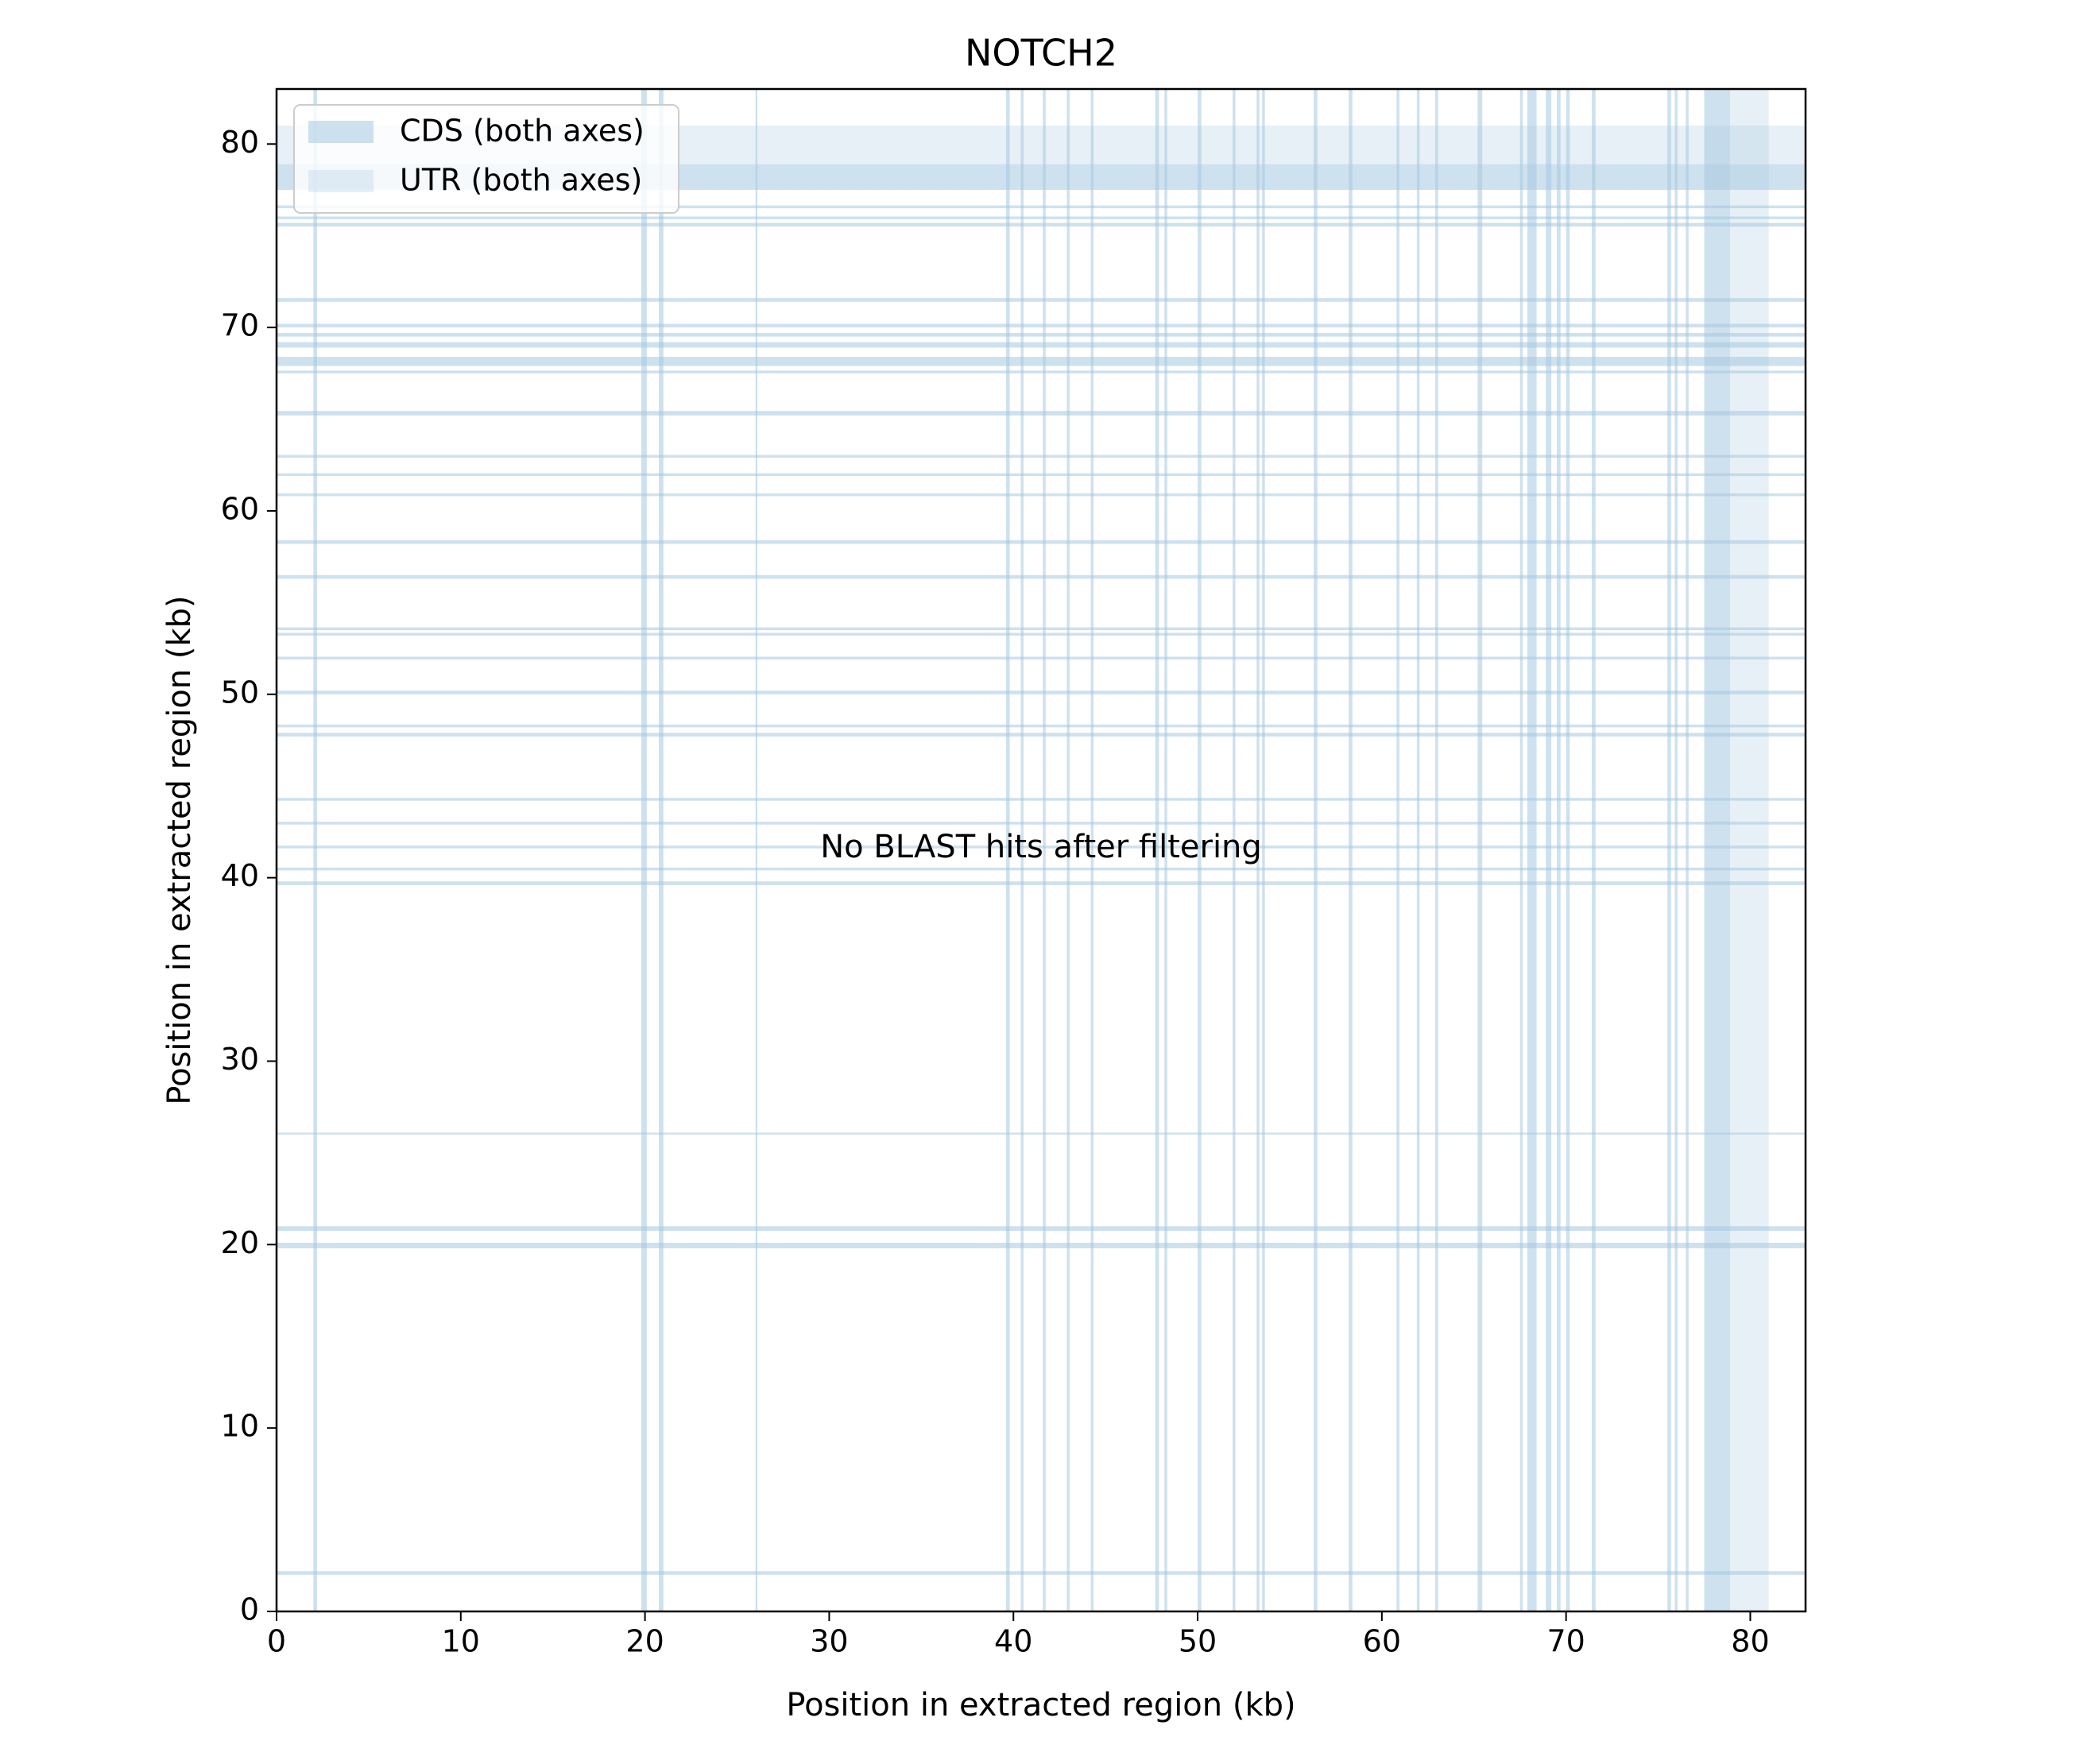  Describe the element at coordinates (521, 180) in the screenshot. I see `legend-label-utr: UTR (both axes)` at that location.